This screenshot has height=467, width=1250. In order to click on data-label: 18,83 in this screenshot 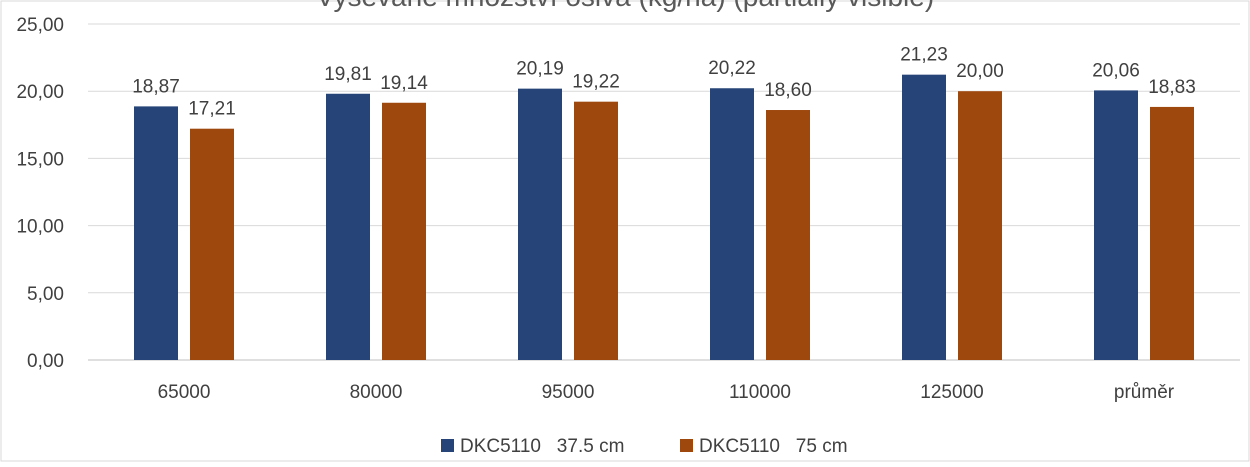, I will do `click(1172, 87)`.